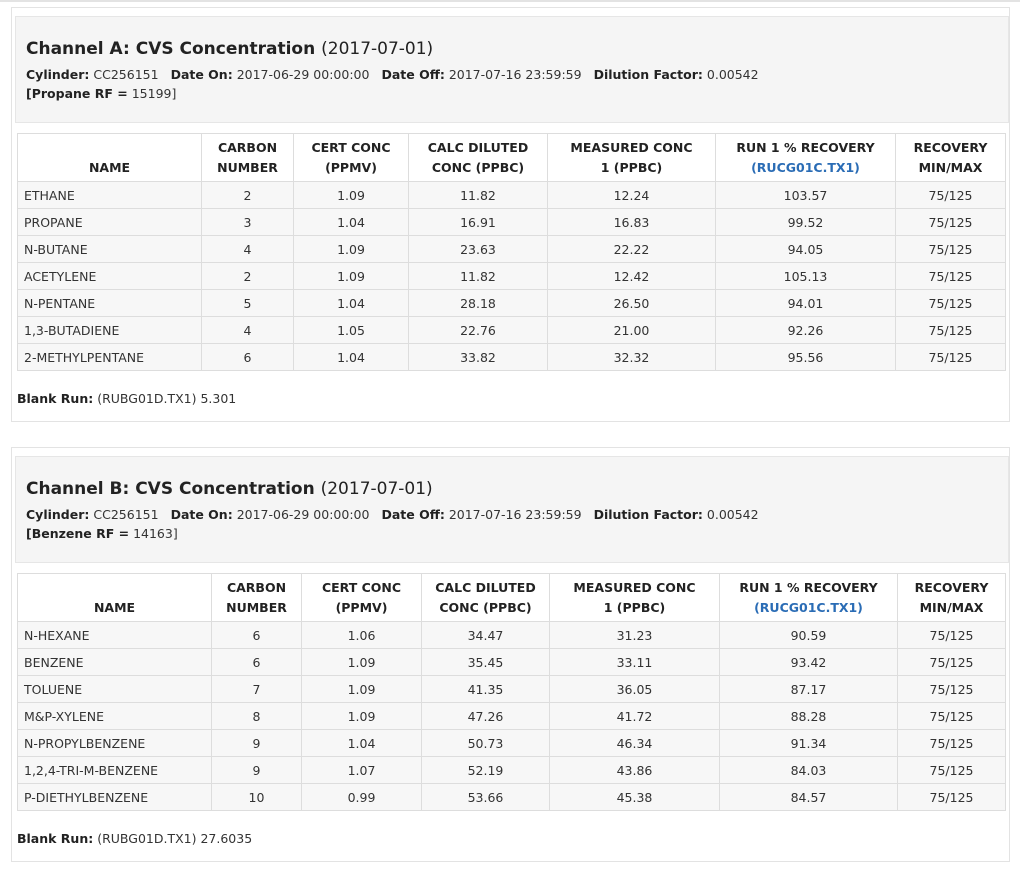  Describe the element at coordinates (78, 533) in the screenshot. I see `rf-label: [Benzene RF =` at that location.